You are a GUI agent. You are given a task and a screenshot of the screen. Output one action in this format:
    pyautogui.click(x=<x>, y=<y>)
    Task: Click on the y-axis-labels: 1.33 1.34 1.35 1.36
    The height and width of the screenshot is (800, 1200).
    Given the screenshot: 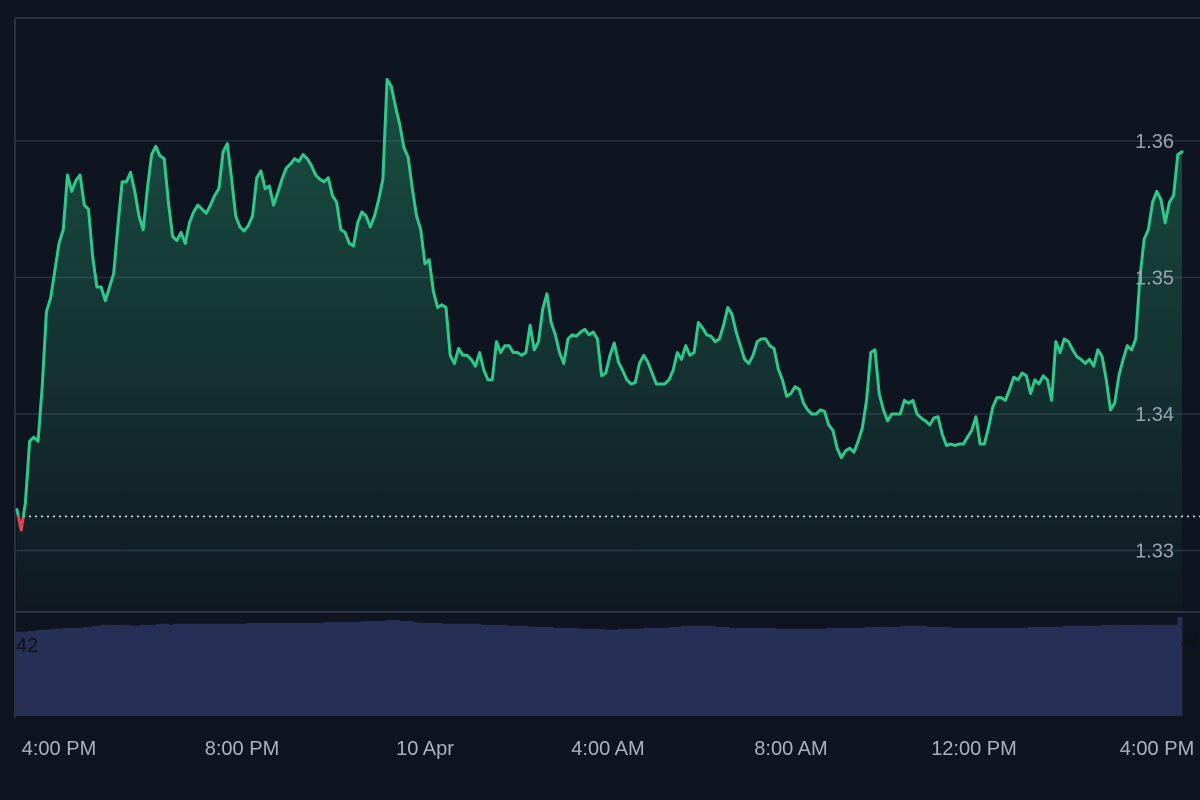 What is the action you would take?
    pyautogui.click(x=1154, y=347)
    